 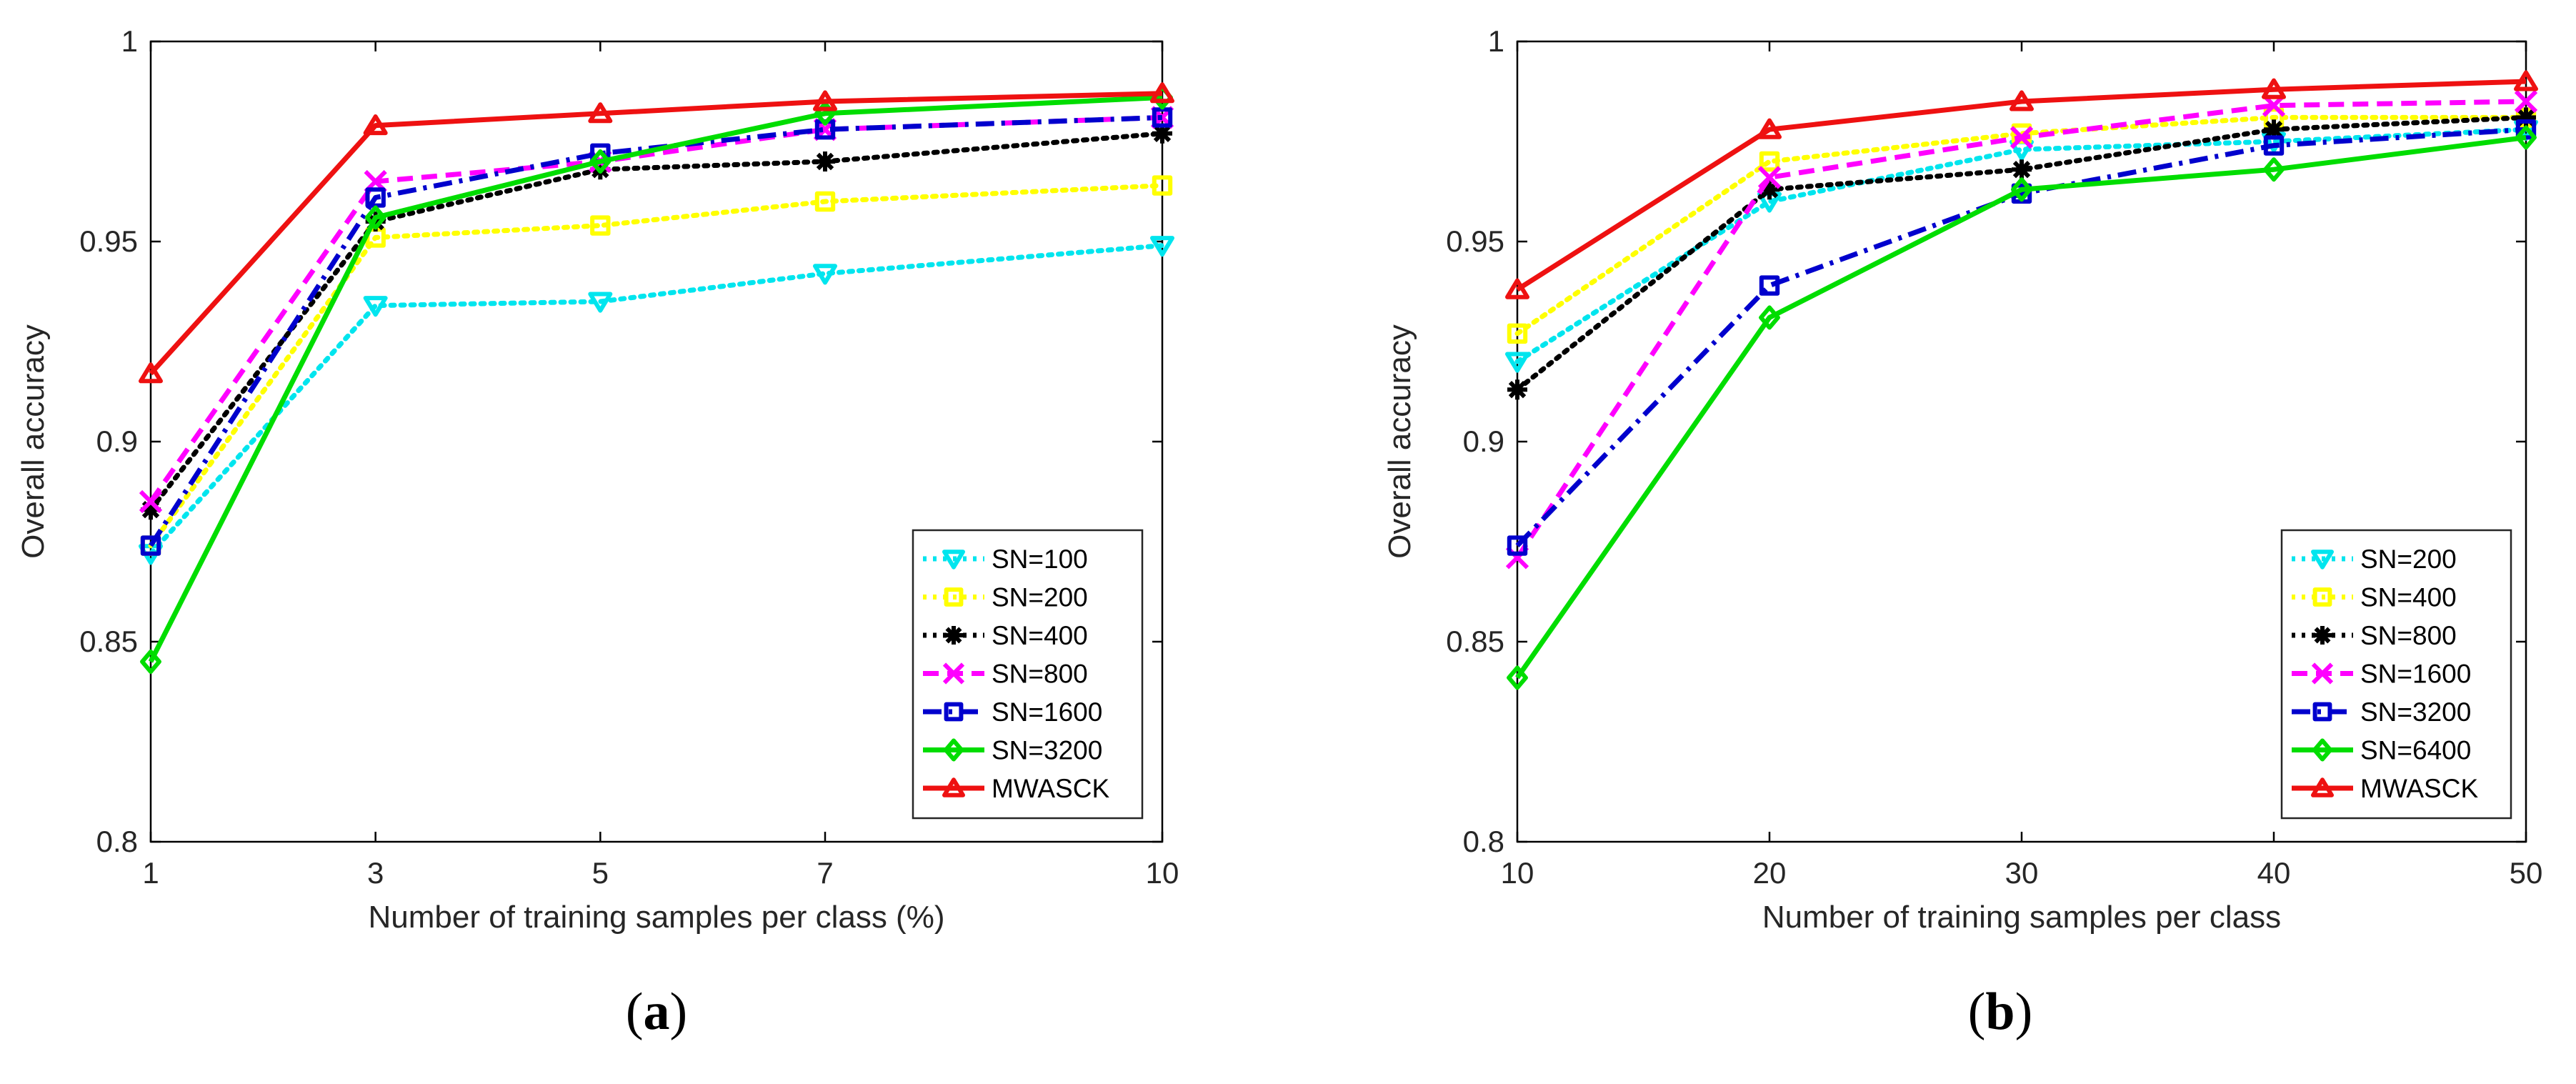 What do you see at coordinates (1770, 873) in the screenshot?
I see `x-tick-label: 20` at bounding box center [1770, 873].